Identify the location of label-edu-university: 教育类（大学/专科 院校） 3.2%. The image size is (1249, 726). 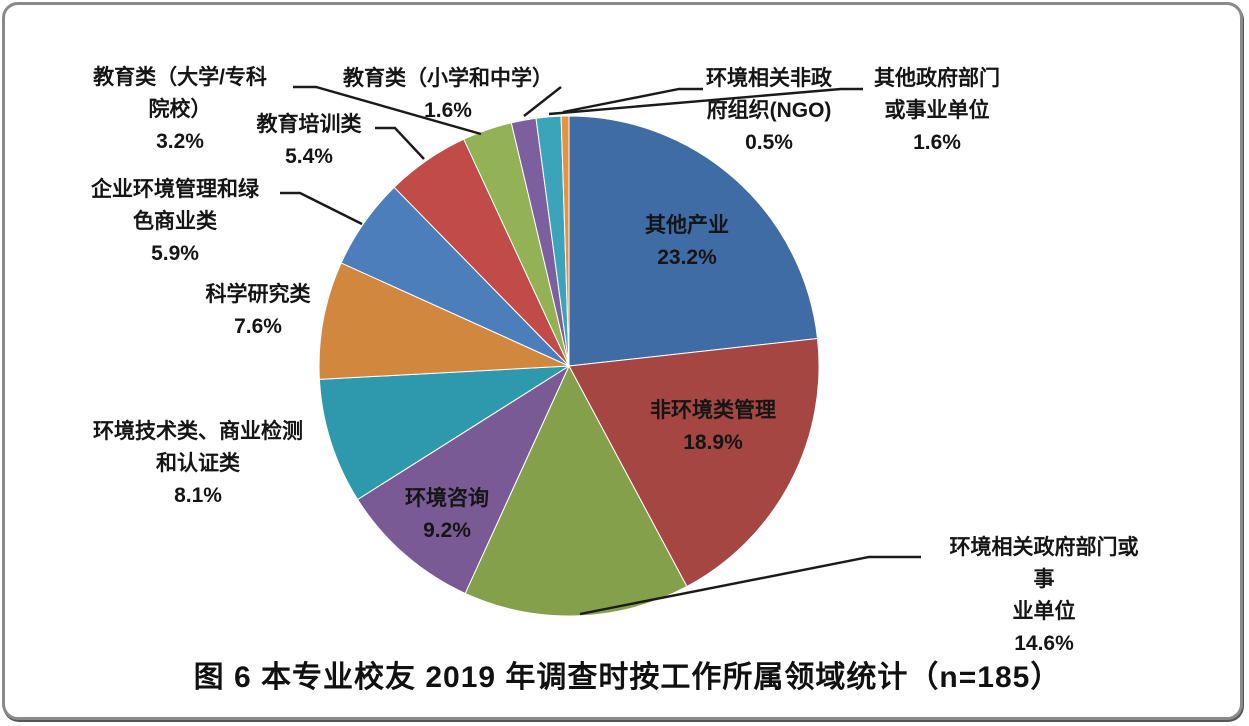
(180, 109).